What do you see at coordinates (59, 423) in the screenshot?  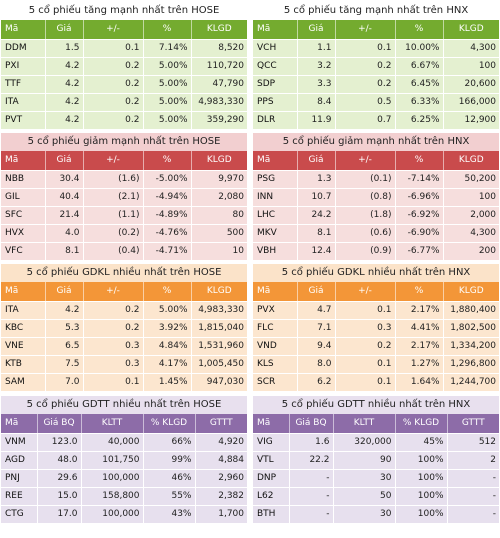 I see `column-header: Giá BQ` at bounding box center [59, 423].